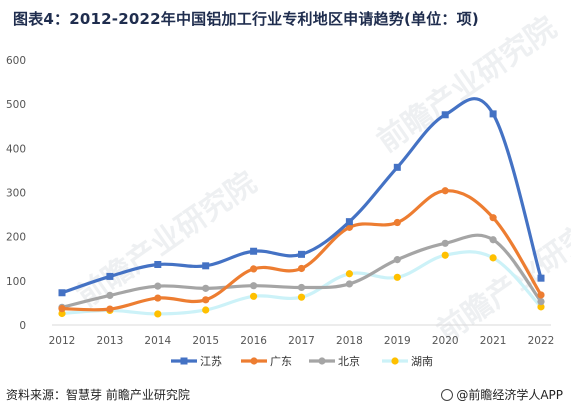  I want to click on x-tick-label: 2020, so click(445, 341).